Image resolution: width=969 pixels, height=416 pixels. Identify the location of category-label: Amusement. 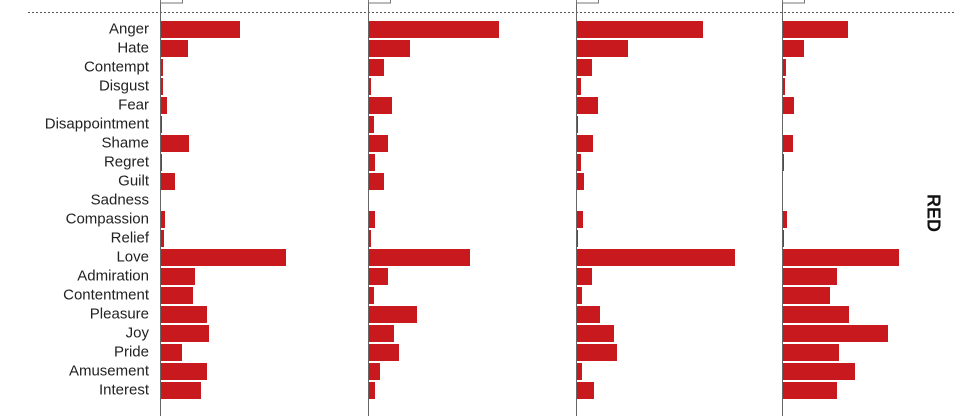
(109, 370).